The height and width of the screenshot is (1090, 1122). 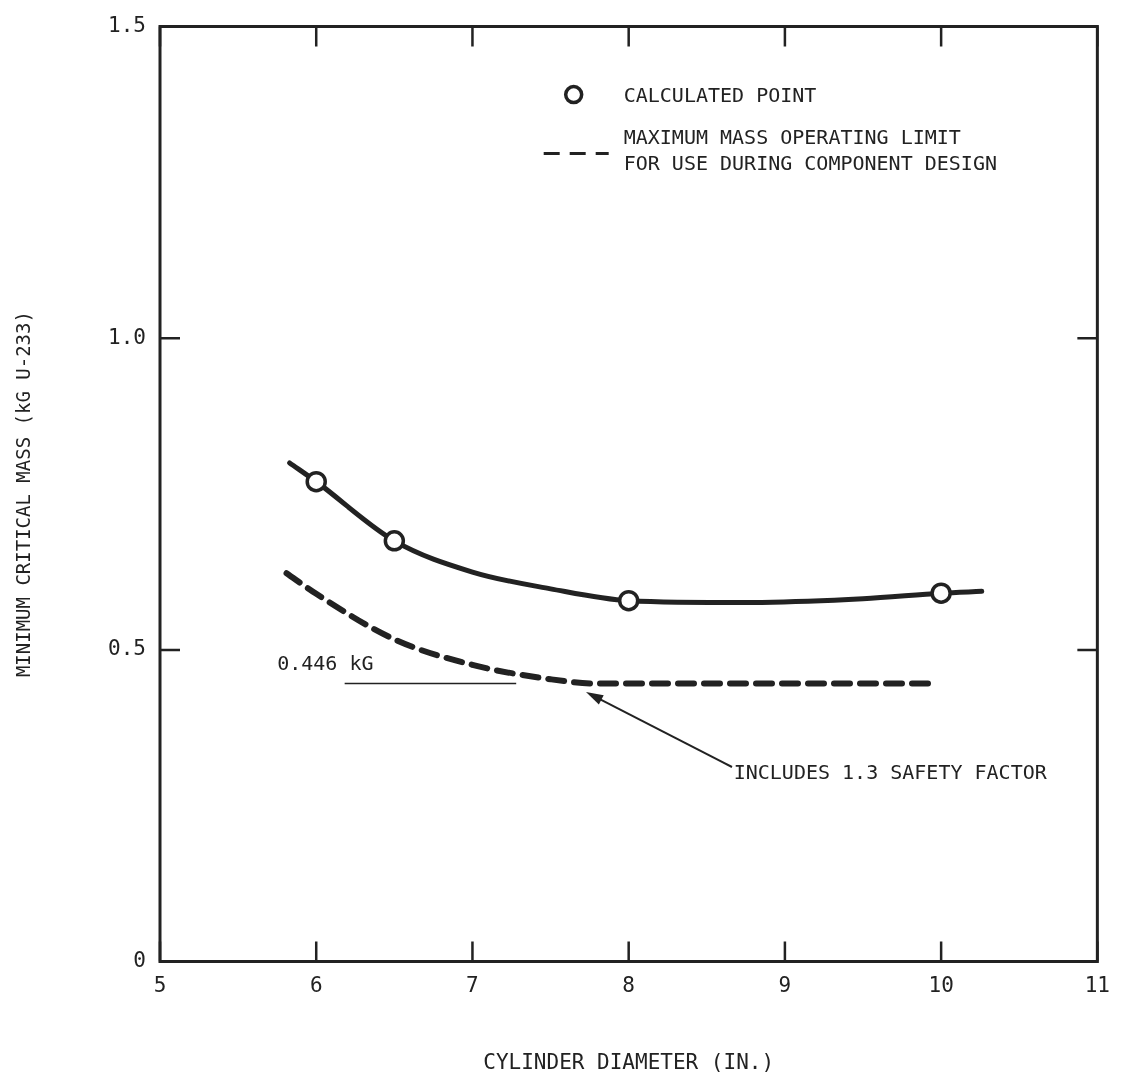 What do you see at coordinates (629, 984) in the screenshot?
I see `x-tick-label: 8` at bounding box center [629, 984].